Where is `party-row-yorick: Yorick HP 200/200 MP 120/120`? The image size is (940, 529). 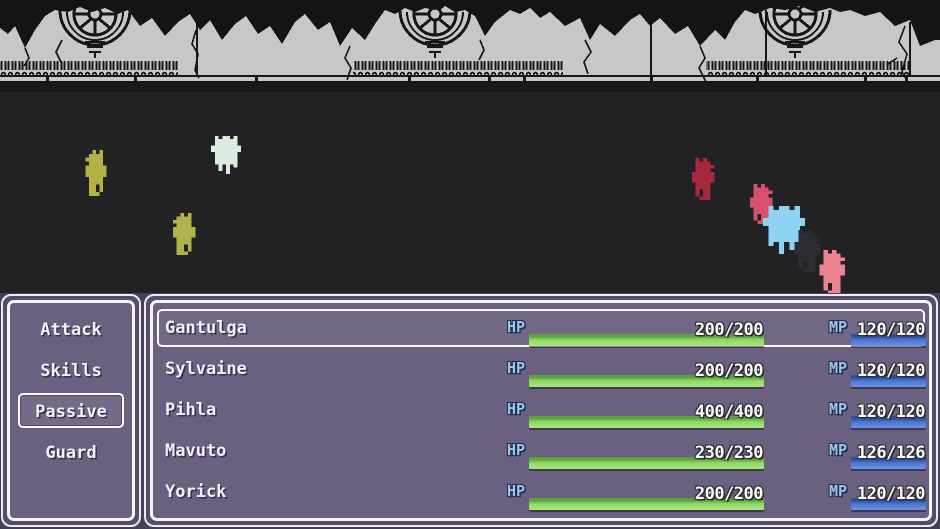
party-row-yorick: Yorick HP 200/200 MP 120/120 is located at coordinates (542, 493).